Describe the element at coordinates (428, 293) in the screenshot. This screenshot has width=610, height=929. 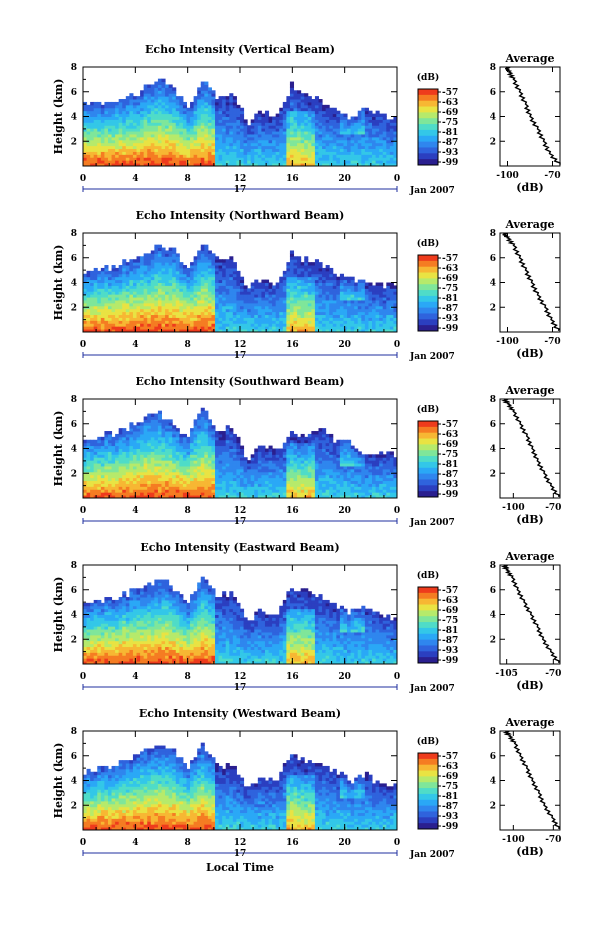
I see `colorbar-segment` at that location.